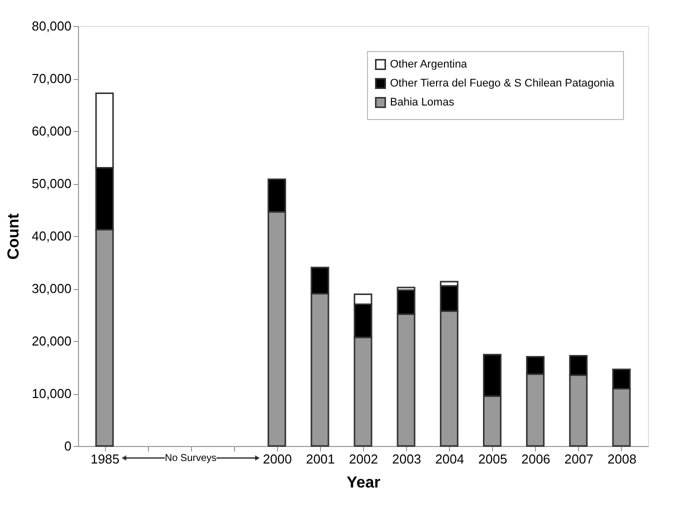 The width and height of the screenshot is (688, 515). Describe the element at coordinates (320, 459) in the screenshot. I see `x-tick-label: 2001` at that location.